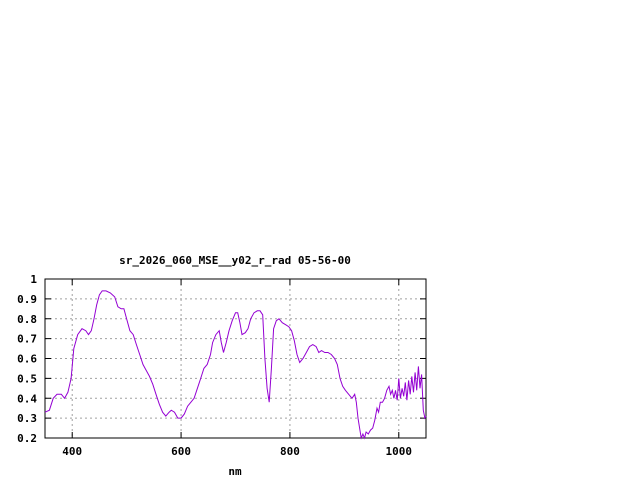  What do you see at coordinates (72, 451) in the screenshot?
I see `x-tick-label: 400` at bounding box center [72, 451].